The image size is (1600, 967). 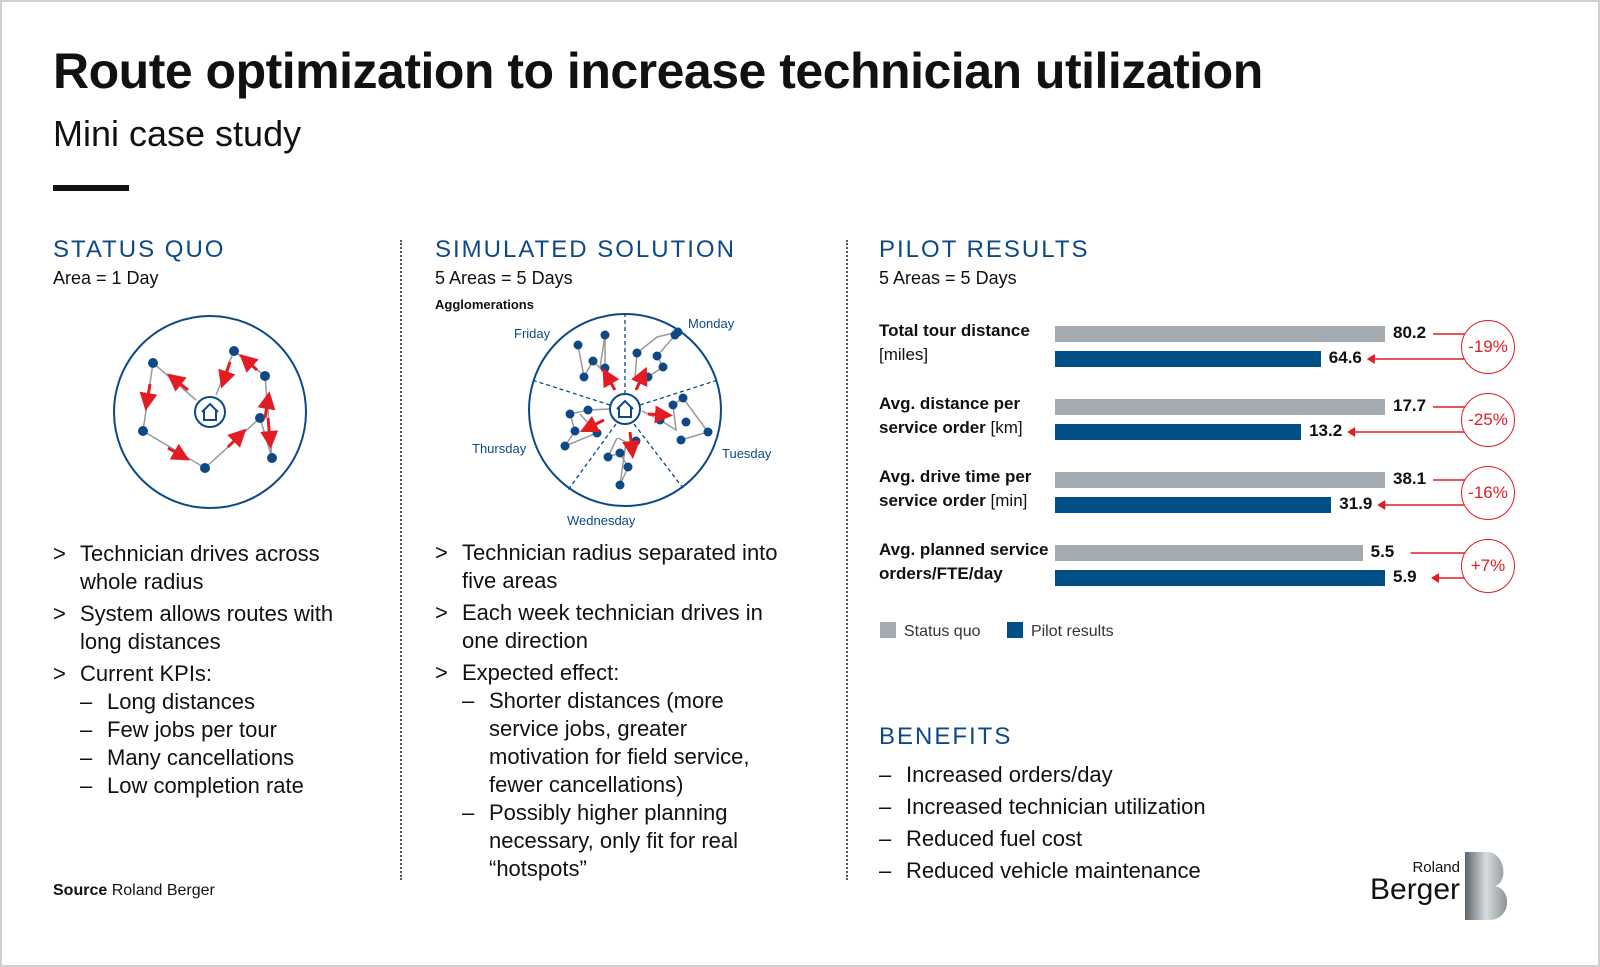 I want to click on status-quo-sub: Area = 1 Day, so click(x=106, y=278).